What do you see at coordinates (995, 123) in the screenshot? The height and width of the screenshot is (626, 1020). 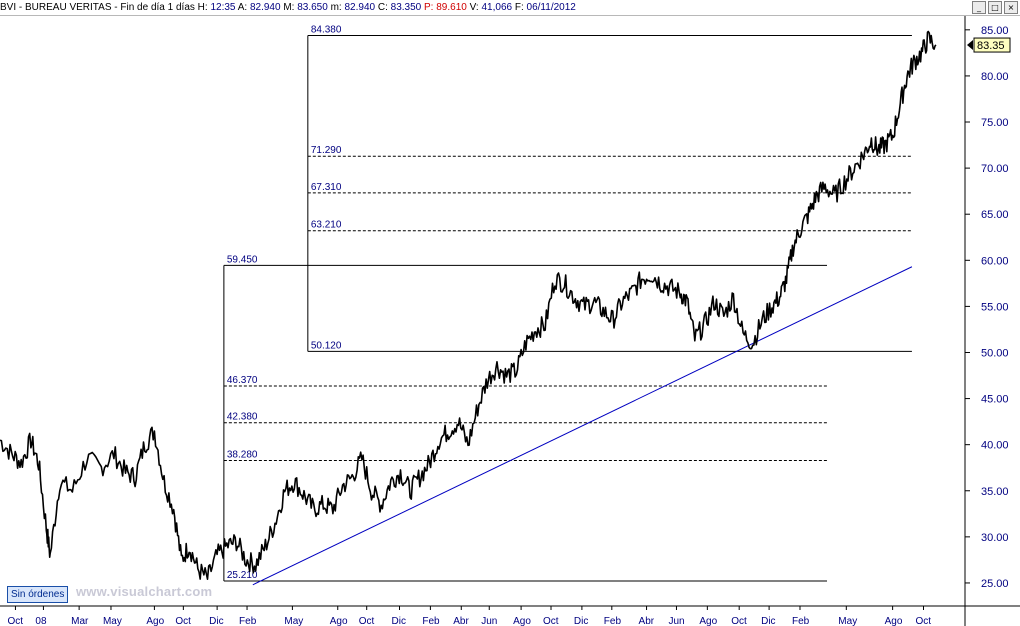 I see `y-tick-label: 75.00` at bounding box center [995, 123].